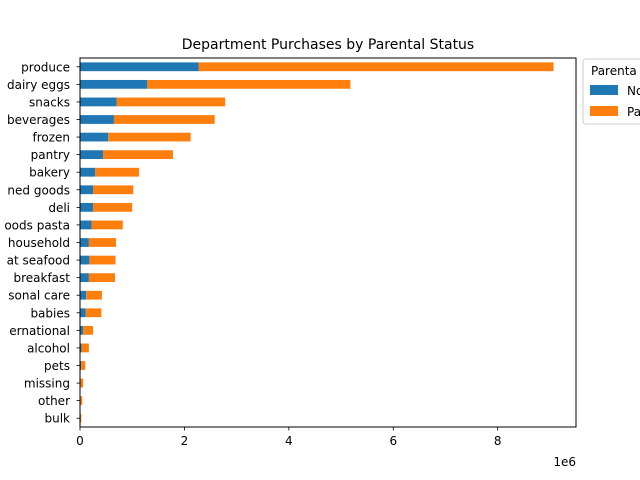 The image size is (640, 480). I want to click on bar-bulk-pa, so click(81, 418).